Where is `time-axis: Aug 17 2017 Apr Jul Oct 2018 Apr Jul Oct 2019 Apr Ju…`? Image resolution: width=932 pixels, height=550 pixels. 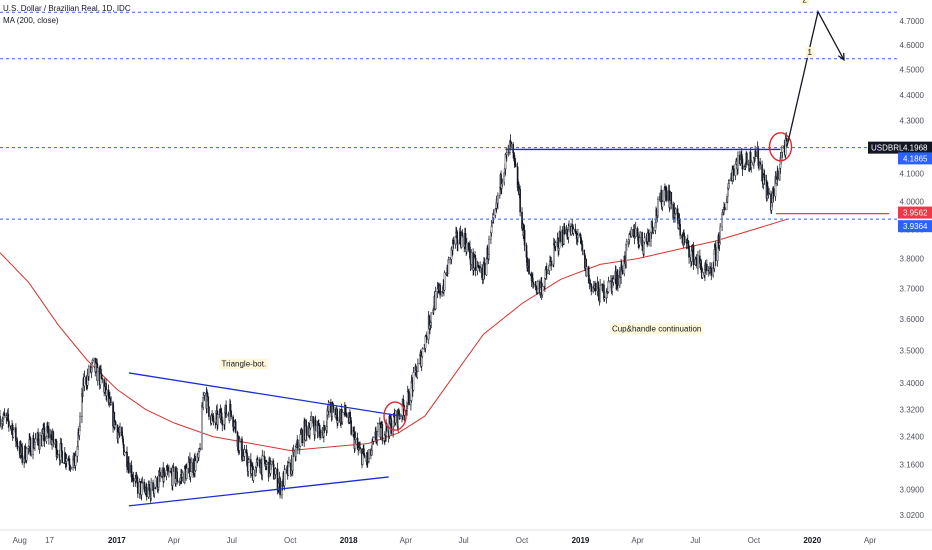
time-axis: Aug 17 2017 Apr Jul Oct 2018 Apr Jul Oct 2019 Apr Ju… is located at coordinates (466, 537).